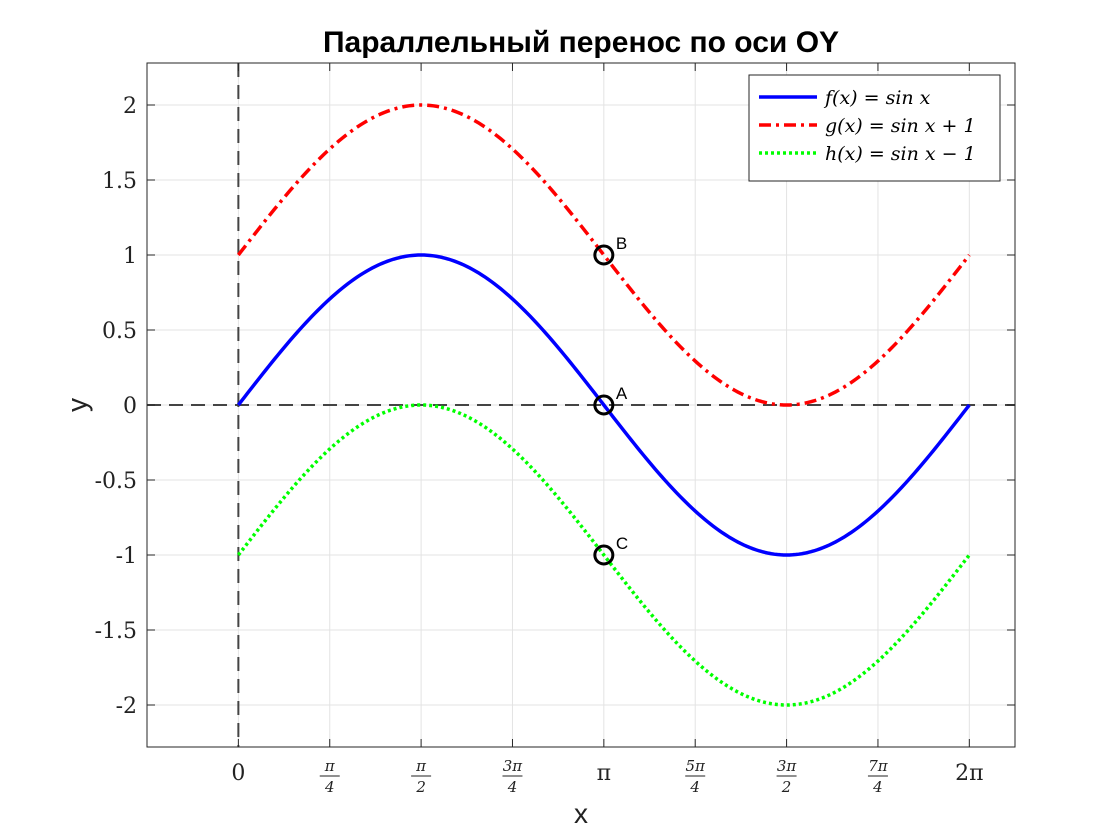 The width and height of the screenshot is (1120, 840). I want to click on x-tick-numerator: 7π, so click(878, 766).